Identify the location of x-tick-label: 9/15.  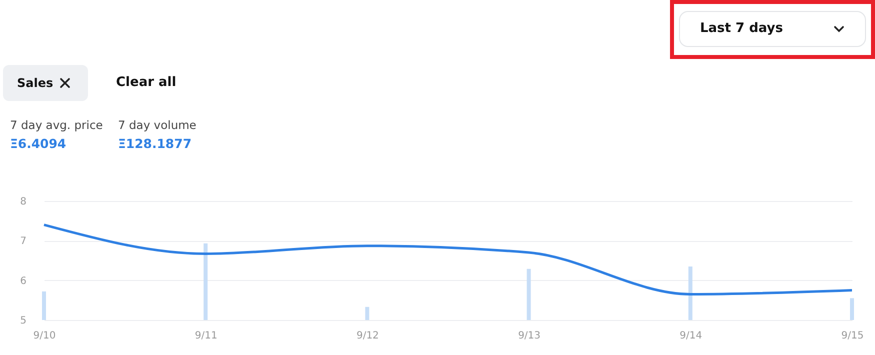
(852, 336).